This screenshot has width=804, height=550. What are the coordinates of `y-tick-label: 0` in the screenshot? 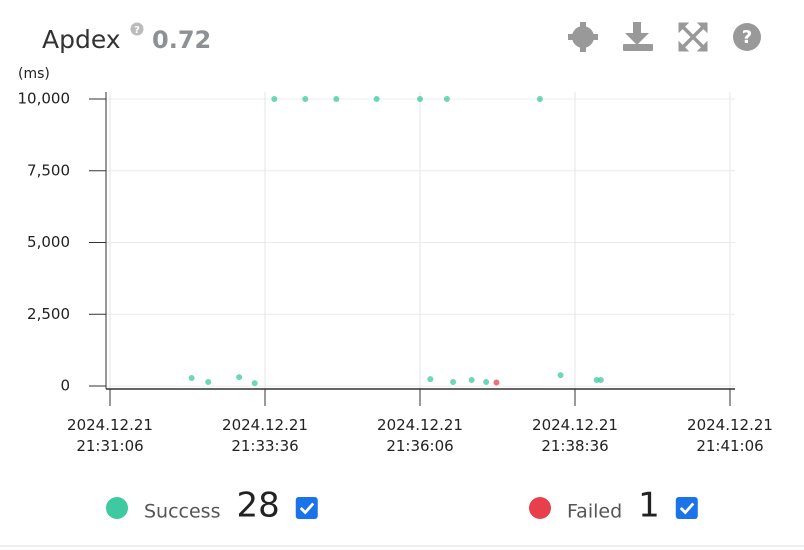 It's located at (65, 386).